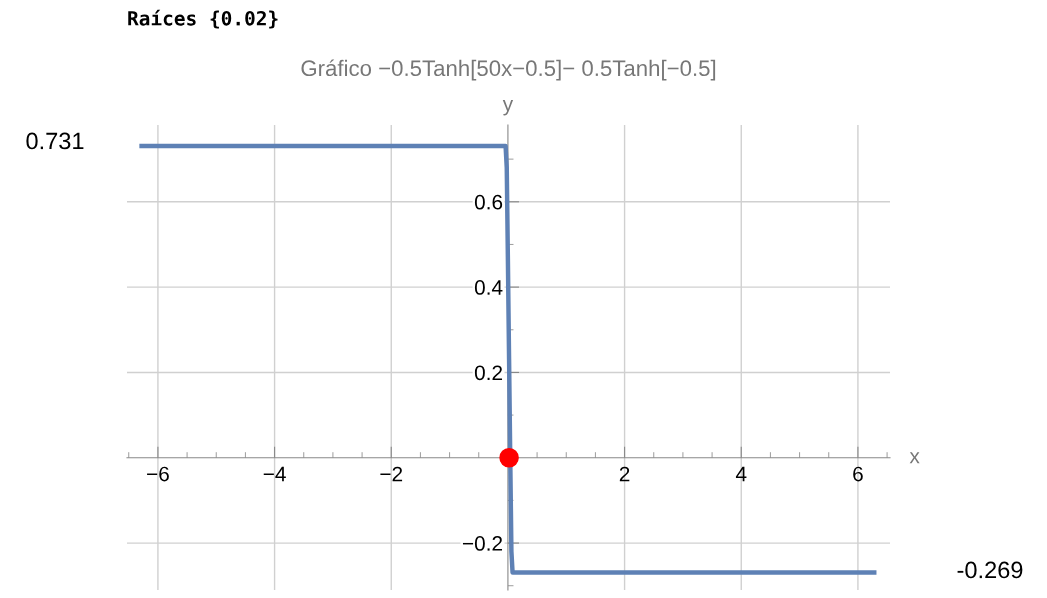 This screenshot has height=598, width=1047. Describe the element at coordinates (274, 474) in the screenshot. I see `x-tick-label: −4` at that location.